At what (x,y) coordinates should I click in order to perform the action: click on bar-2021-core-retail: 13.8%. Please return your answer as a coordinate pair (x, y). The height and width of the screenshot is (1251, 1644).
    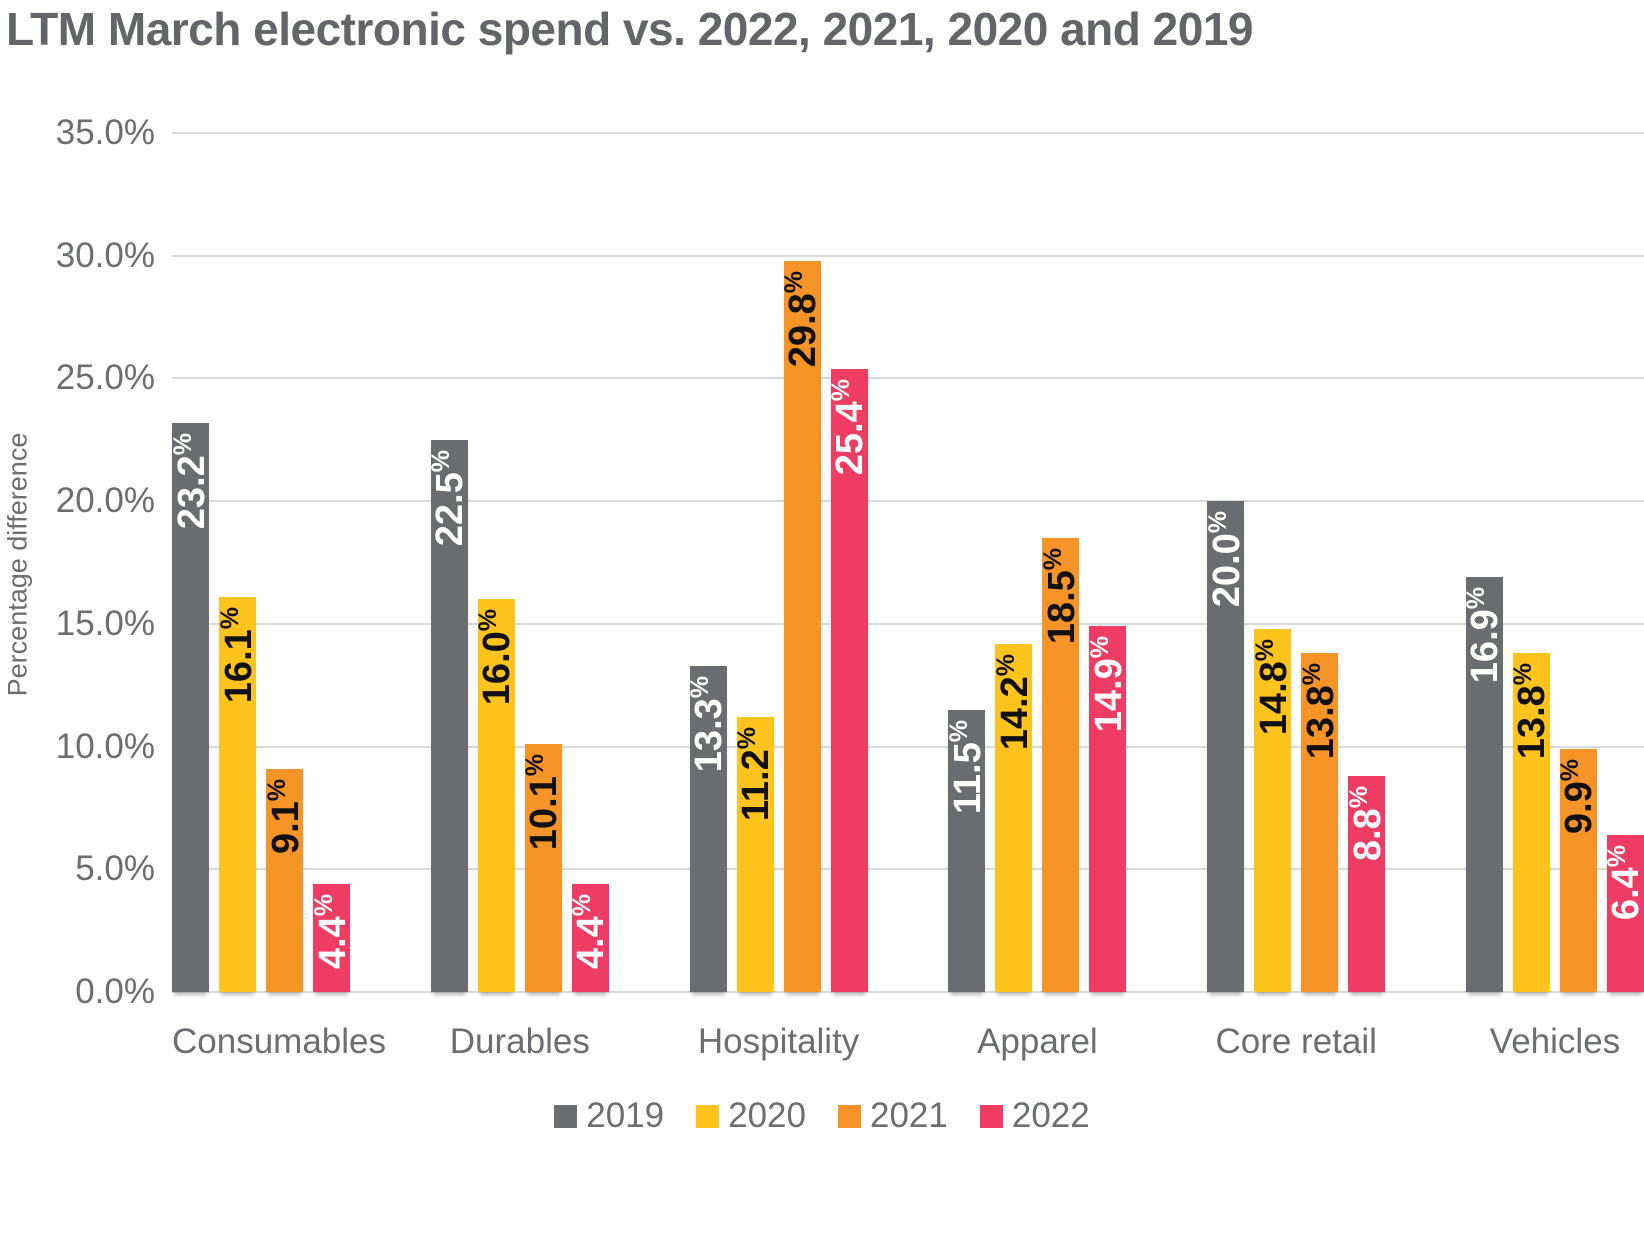
    Looking at the image, I should click on (1319, 822).